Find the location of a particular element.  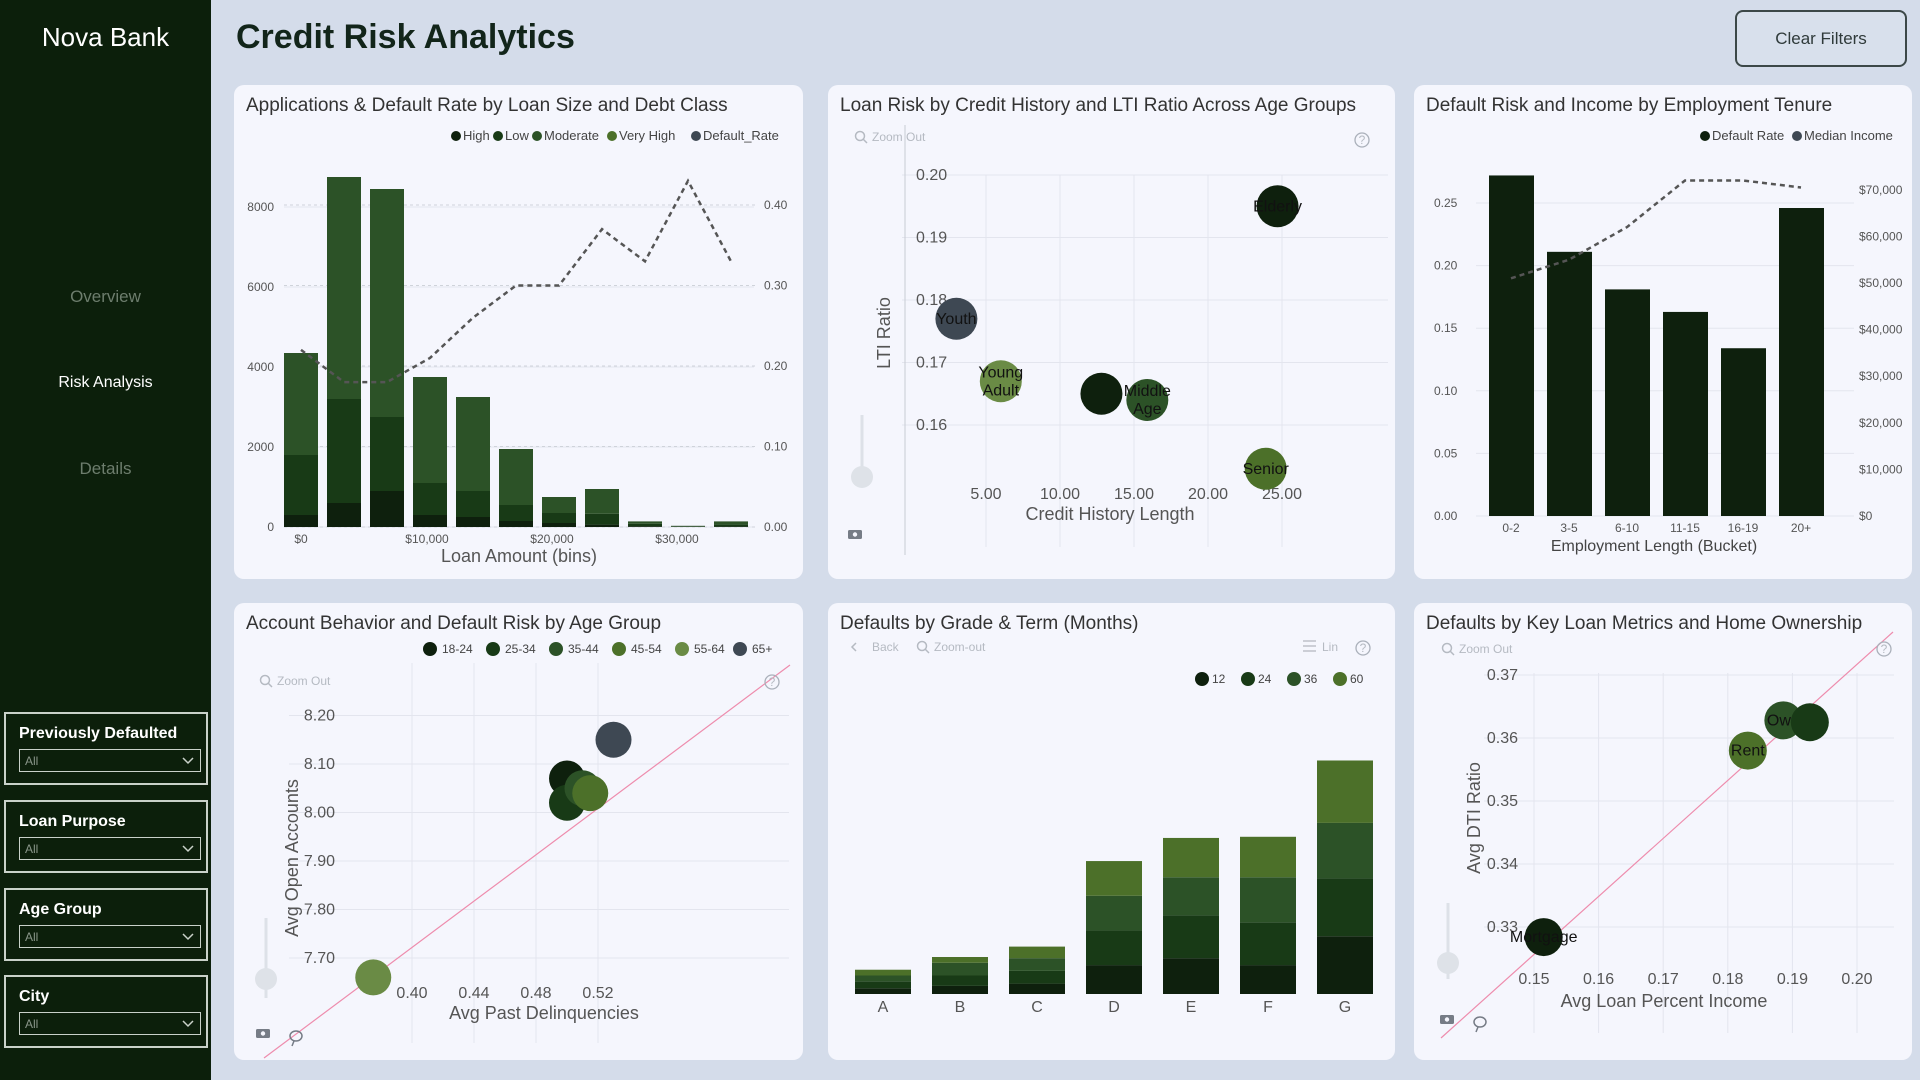

legend-label: 24 is located at coordinates (1265, 679).